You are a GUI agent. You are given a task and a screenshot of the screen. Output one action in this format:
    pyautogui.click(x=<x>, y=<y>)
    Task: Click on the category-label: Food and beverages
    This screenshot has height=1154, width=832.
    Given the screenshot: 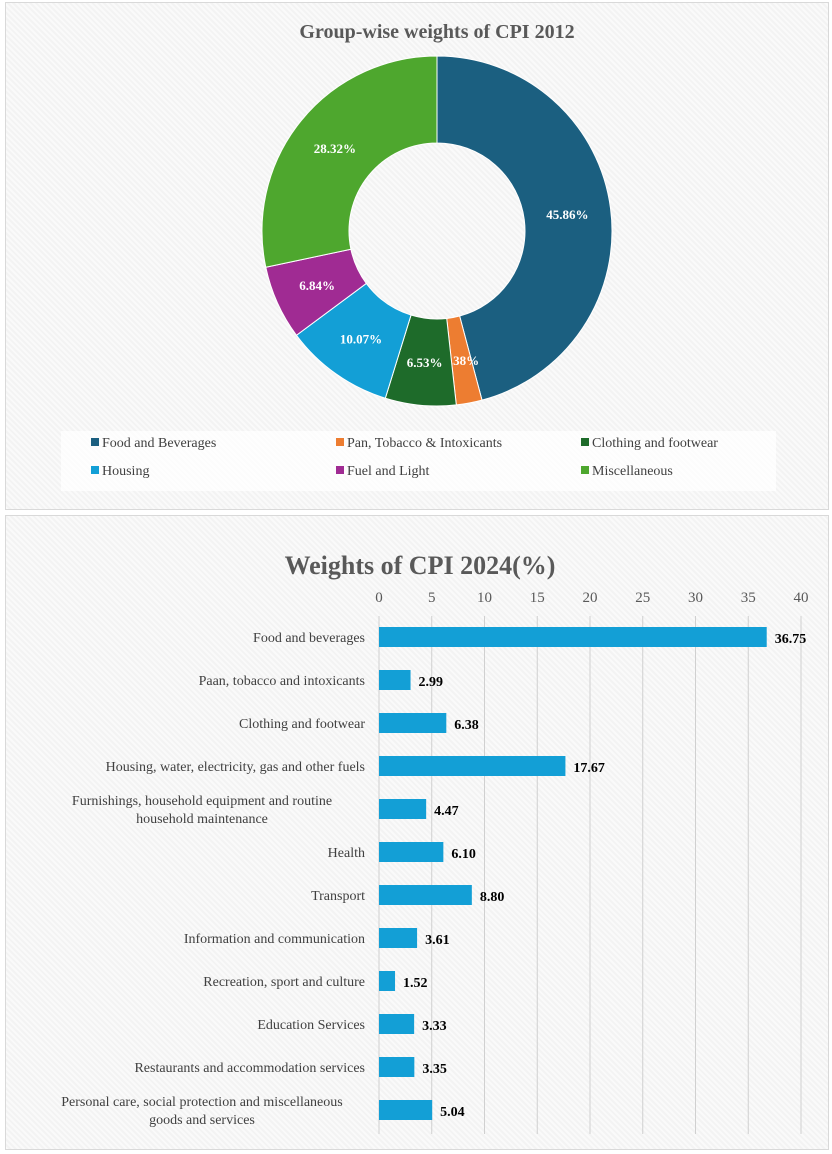 What is the action you would take?
    pyautogui.click(x=309, y=638)
    